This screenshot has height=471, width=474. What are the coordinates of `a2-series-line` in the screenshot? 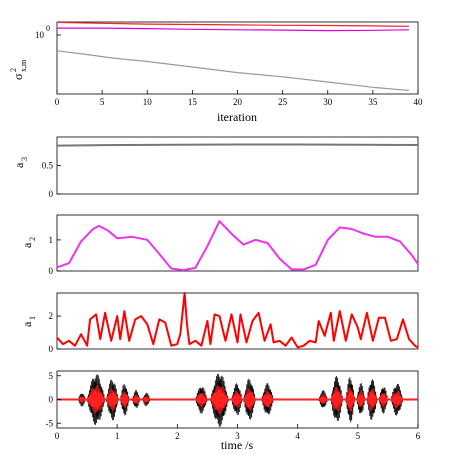 It's located at (237, 246).